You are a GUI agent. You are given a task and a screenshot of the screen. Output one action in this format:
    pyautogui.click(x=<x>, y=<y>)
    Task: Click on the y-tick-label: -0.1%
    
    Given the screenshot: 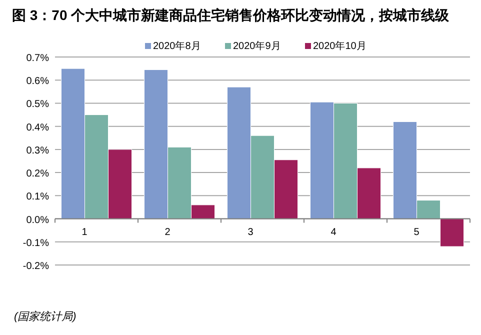 What is the action you would take?
    pyautogui.click(x=36, y=243)
    